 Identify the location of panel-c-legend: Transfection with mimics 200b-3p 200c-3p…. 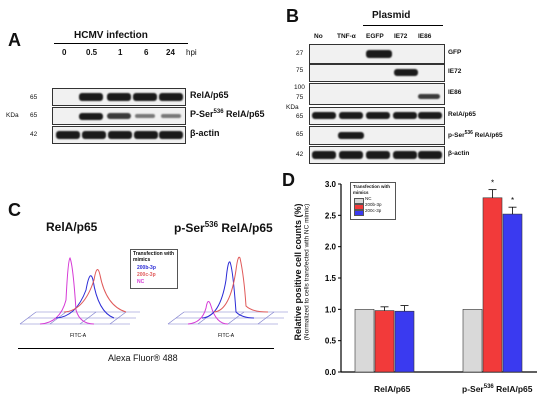
(154, 269).